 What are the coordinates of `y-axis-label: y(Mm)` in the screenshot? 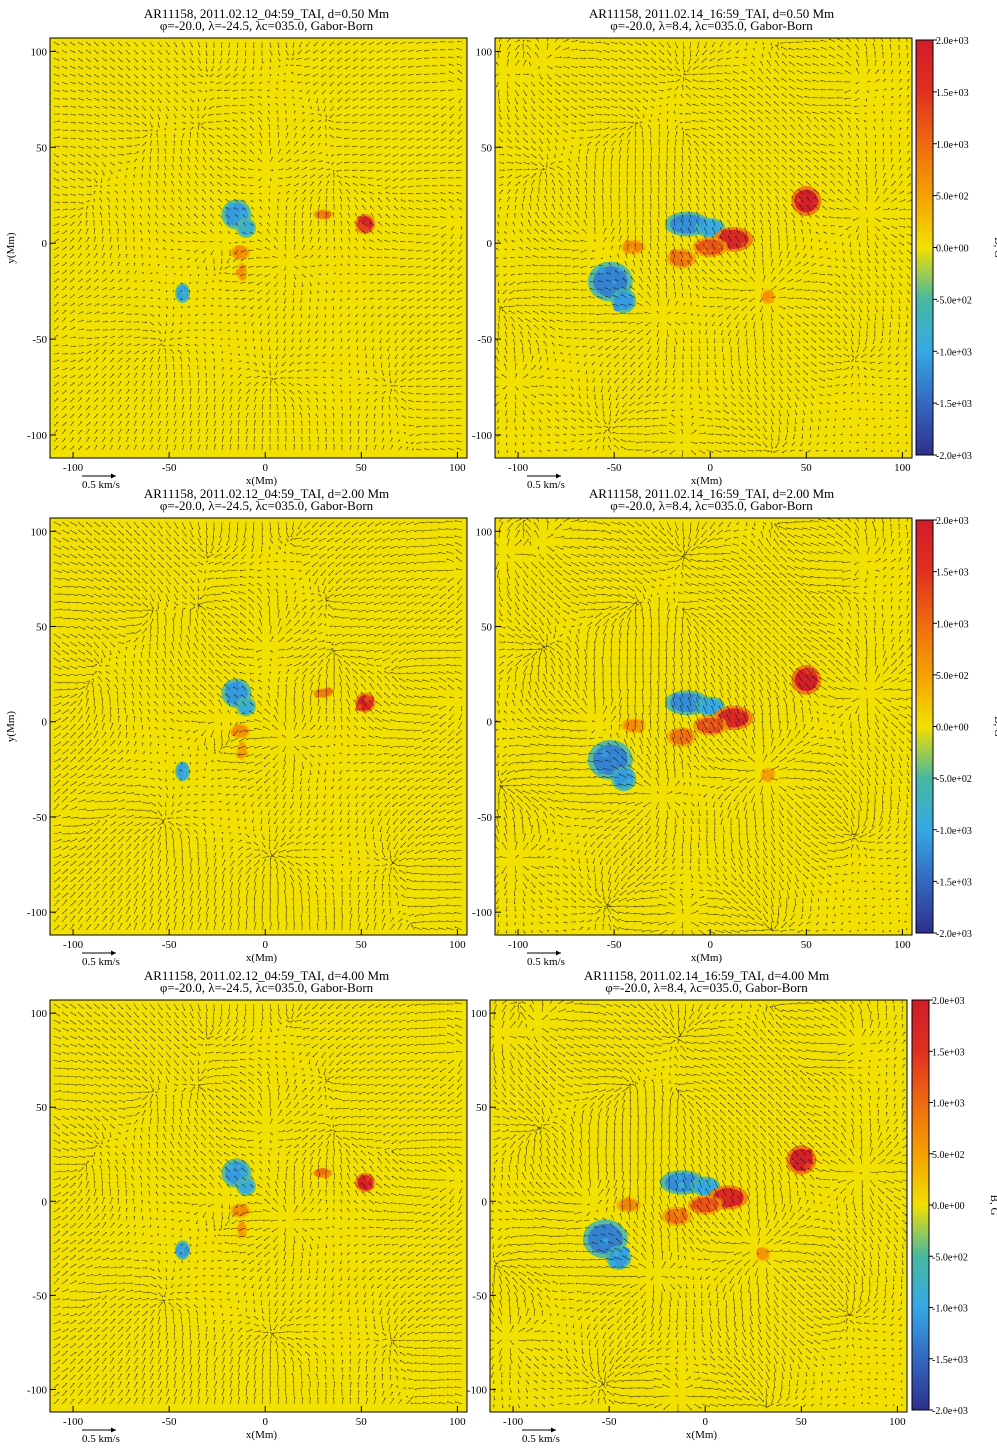 It's located at (11, 248).